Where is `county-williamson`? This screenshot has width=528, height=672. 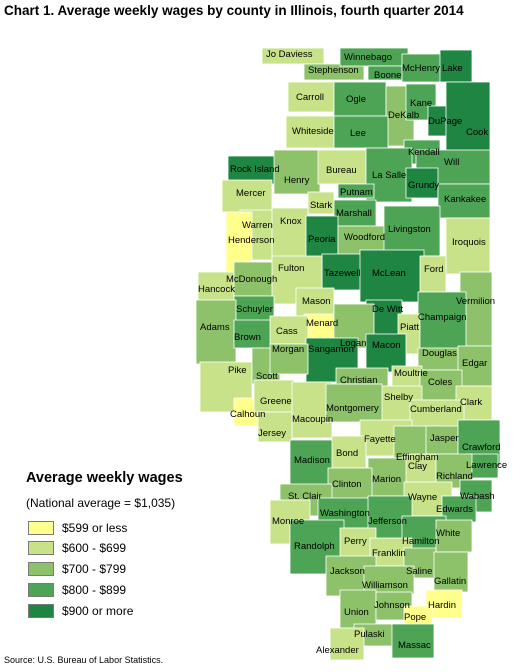
county-williamson is located at coordinates (389, 580).